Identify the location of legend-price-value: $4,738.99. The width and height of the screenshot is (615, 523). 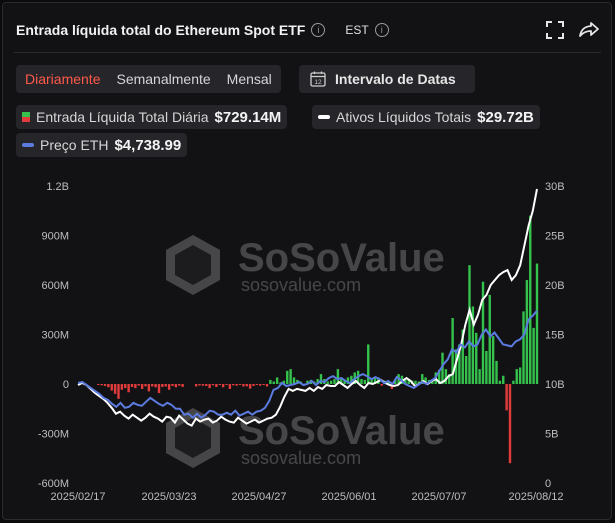
(148, 145).